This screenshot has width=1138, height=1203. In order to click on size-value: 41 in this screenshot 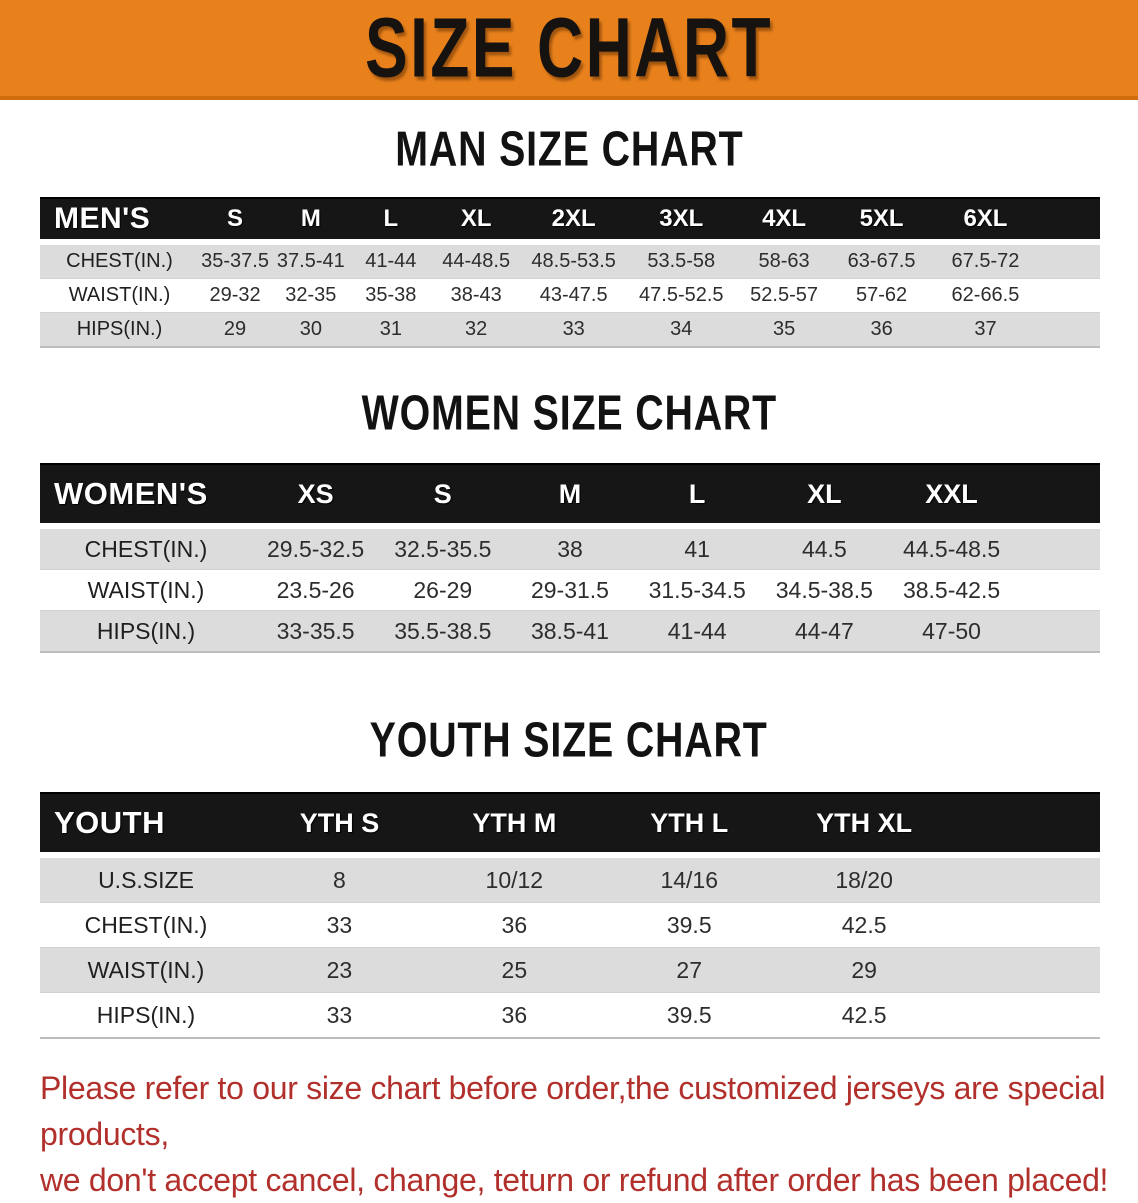, I will do `click(697, 548)`.